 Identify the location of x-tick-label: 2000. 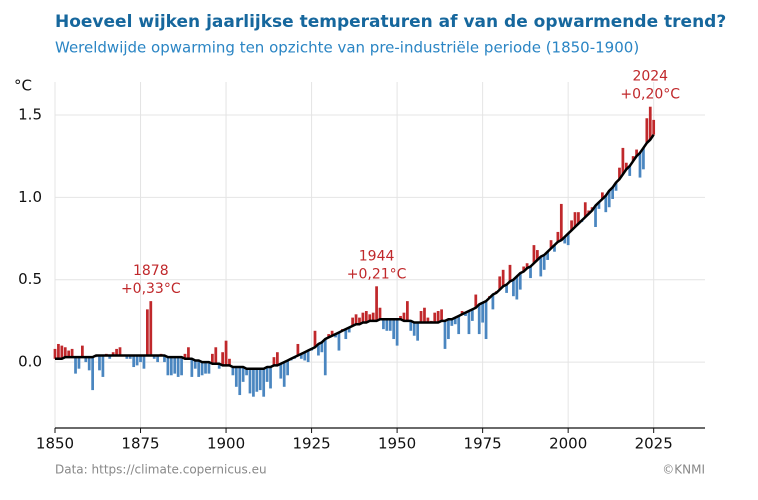
(568, 444).